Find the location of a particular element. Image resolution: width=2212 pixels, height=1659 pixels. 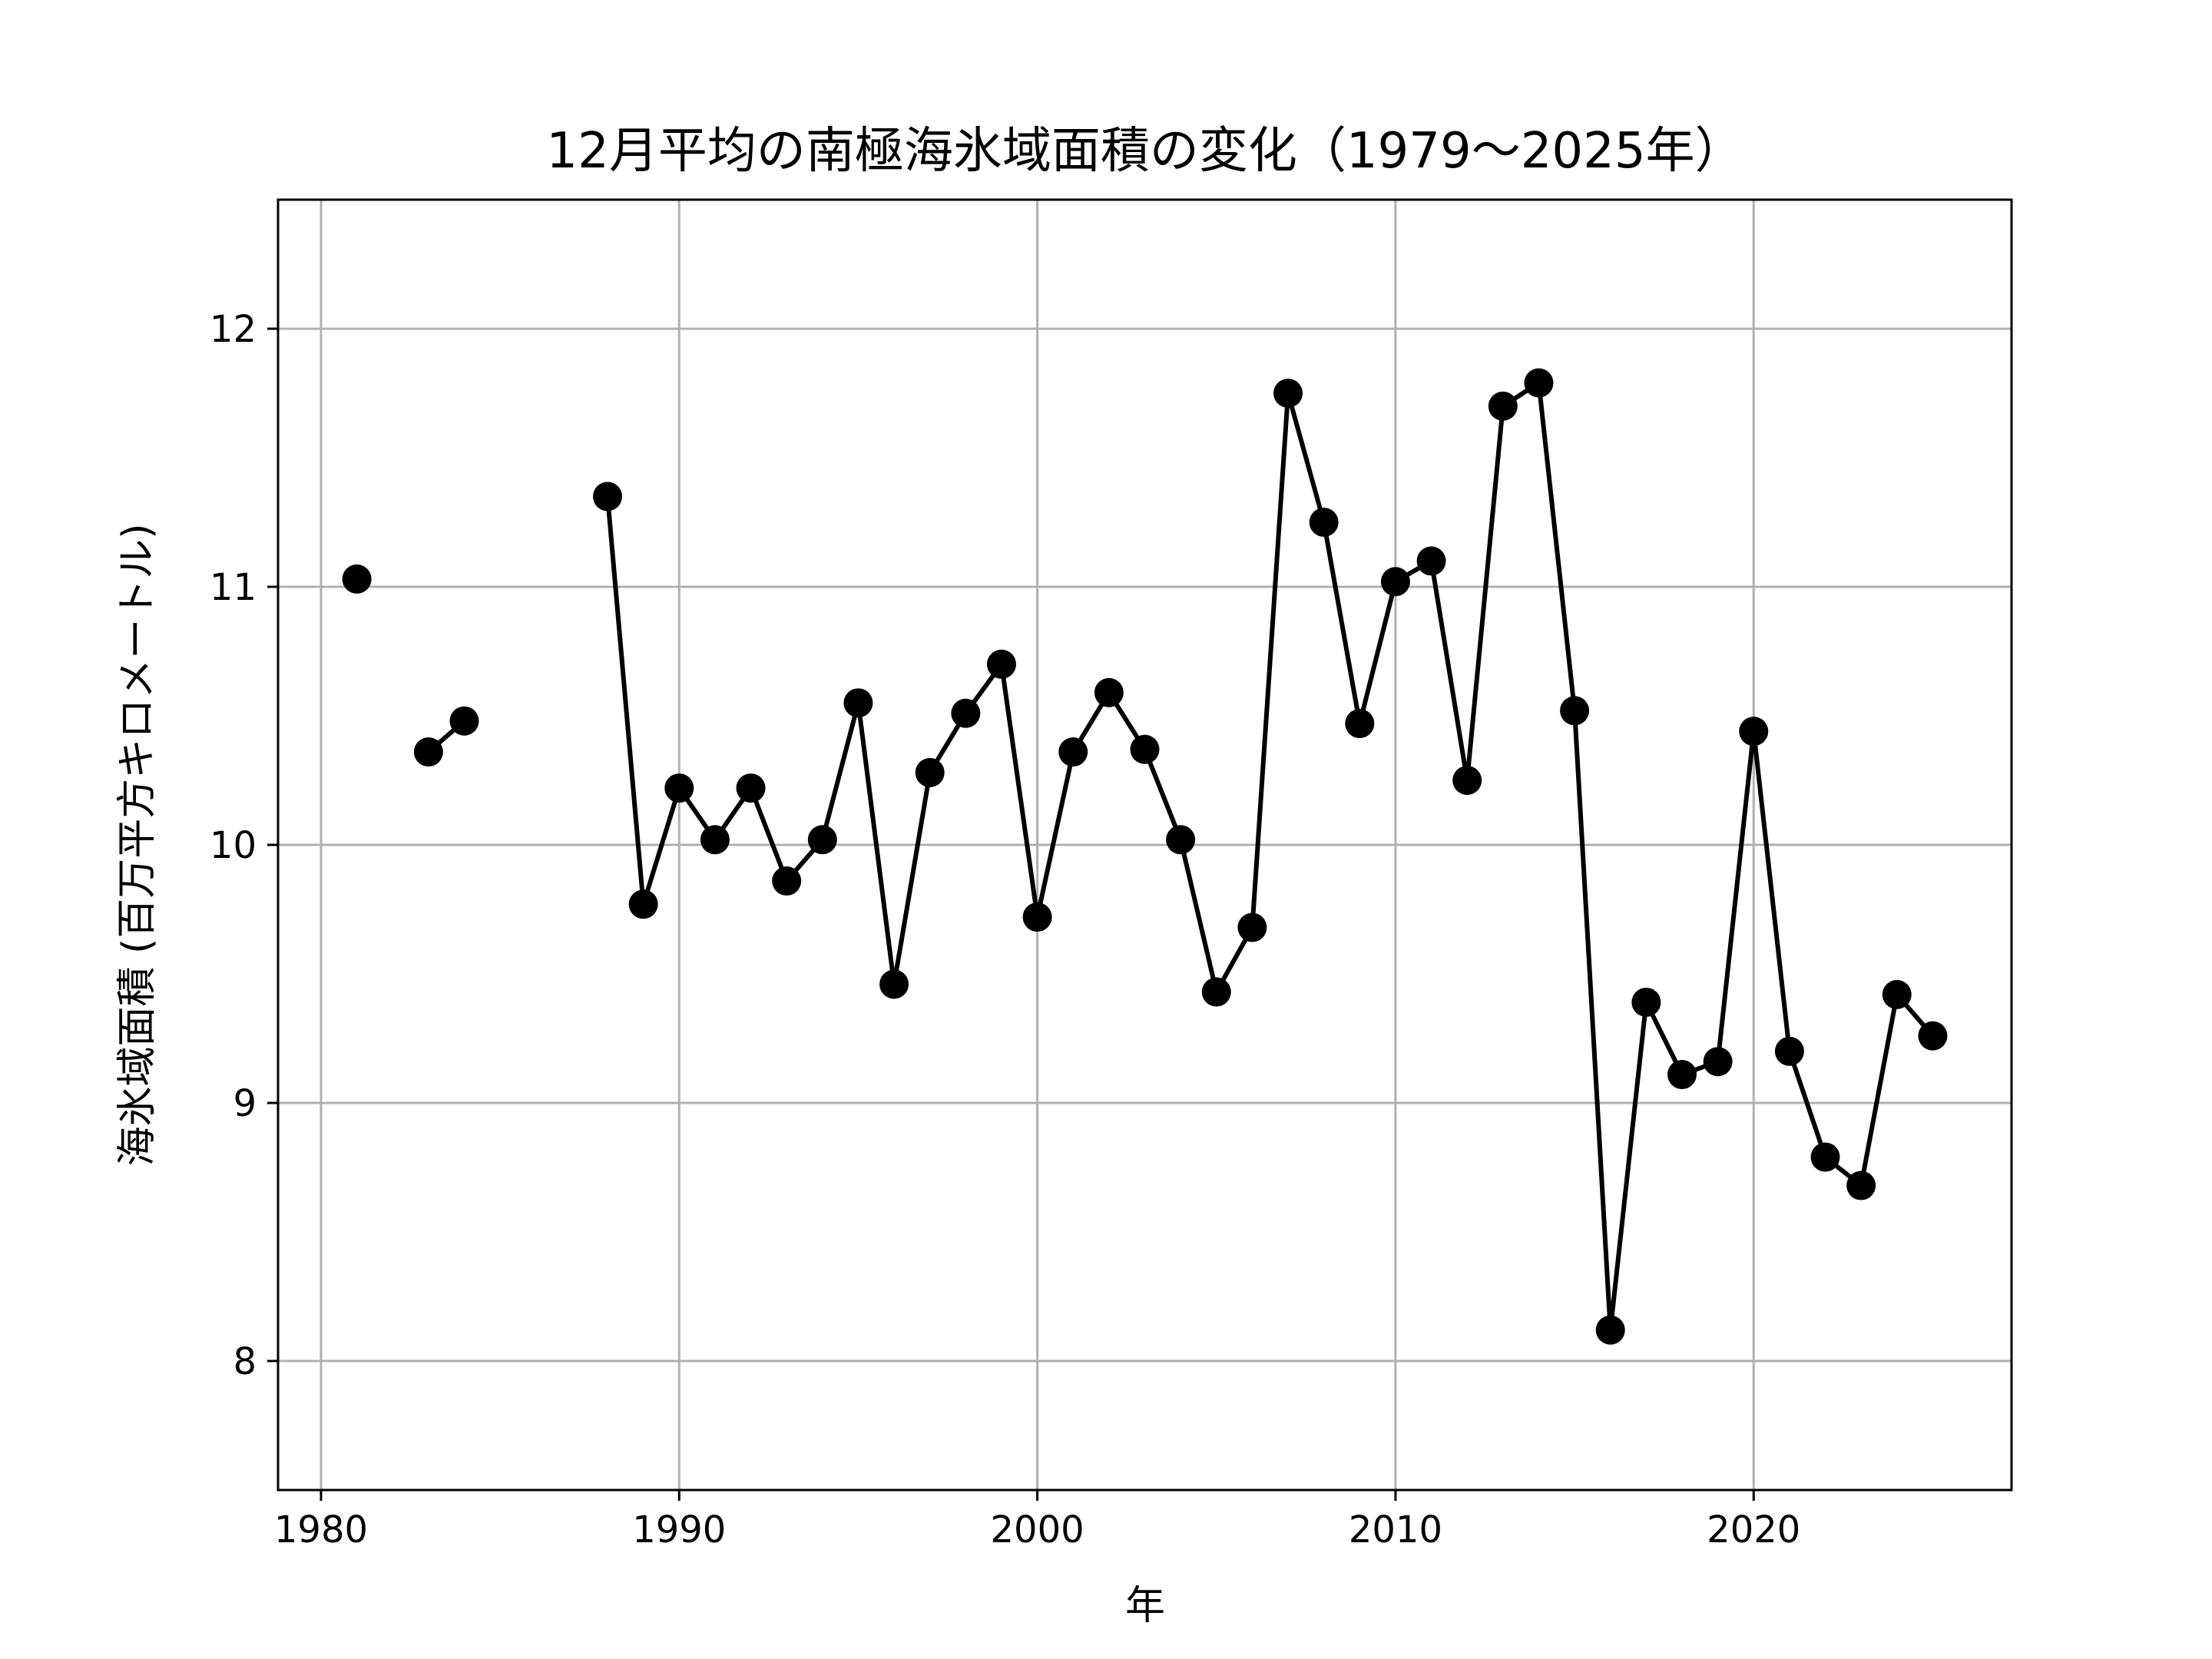

x-tick-label: 2000 is located at coordinates (1038, 1529).